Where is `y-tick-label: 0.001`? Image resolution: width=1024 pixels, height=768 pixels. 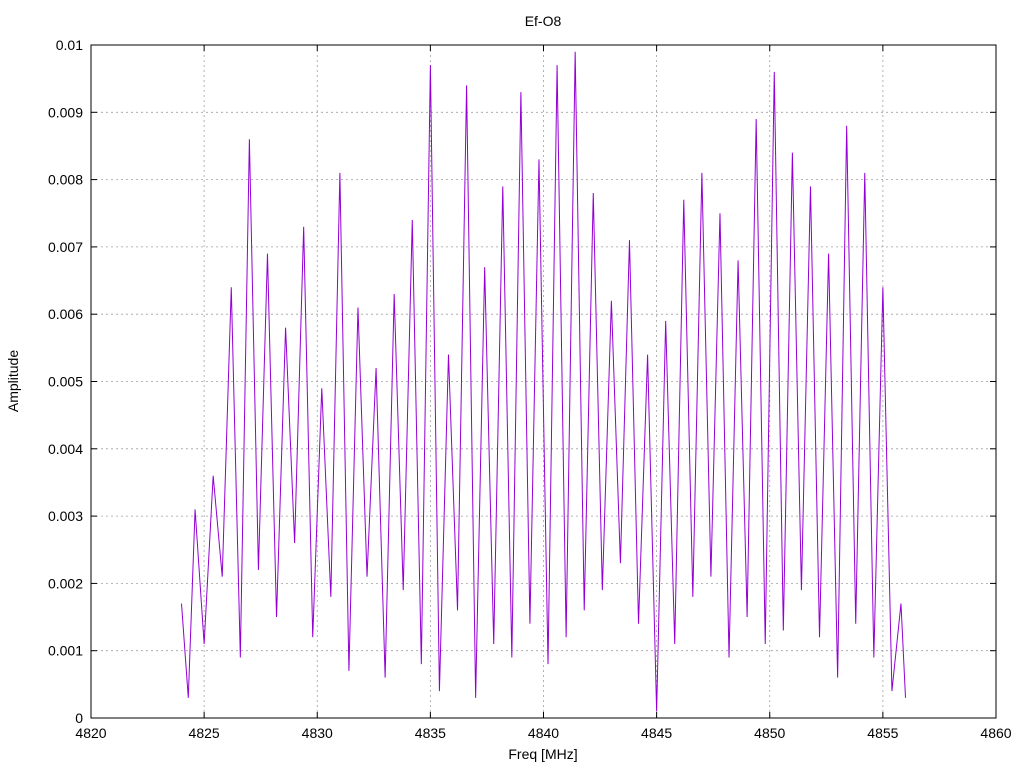 y-tick-label: 0.001 is located at coordinates (65, 651).